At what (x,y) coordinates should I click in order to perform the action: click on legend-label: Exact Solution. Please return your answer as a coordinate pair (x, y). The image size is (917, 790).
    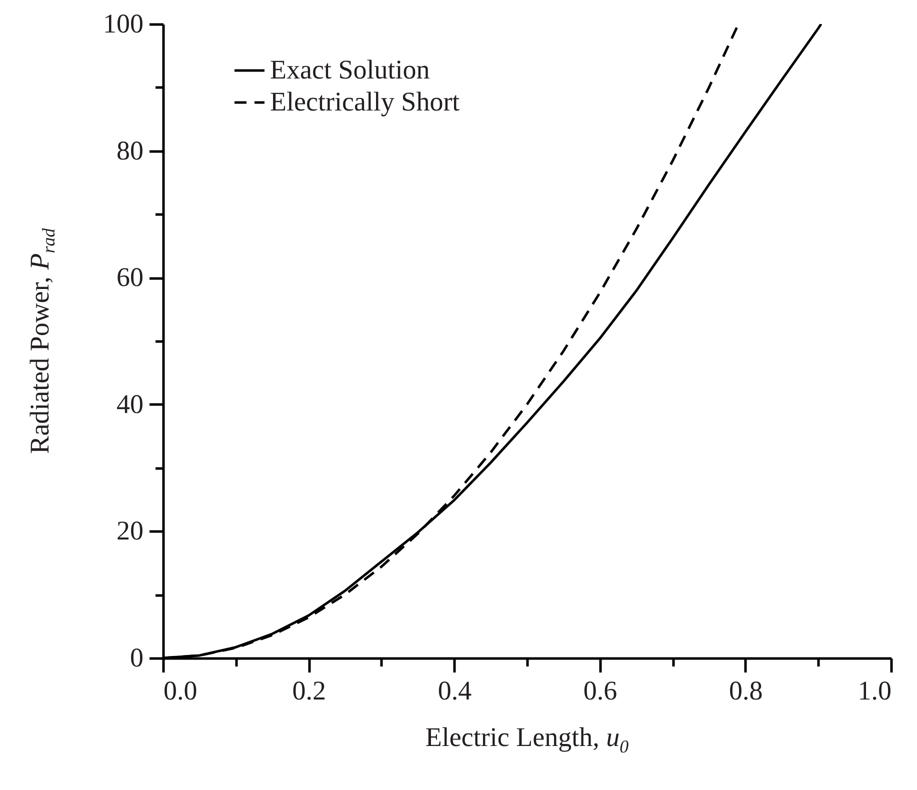
    Looking at the image, I should click on (350, 69).